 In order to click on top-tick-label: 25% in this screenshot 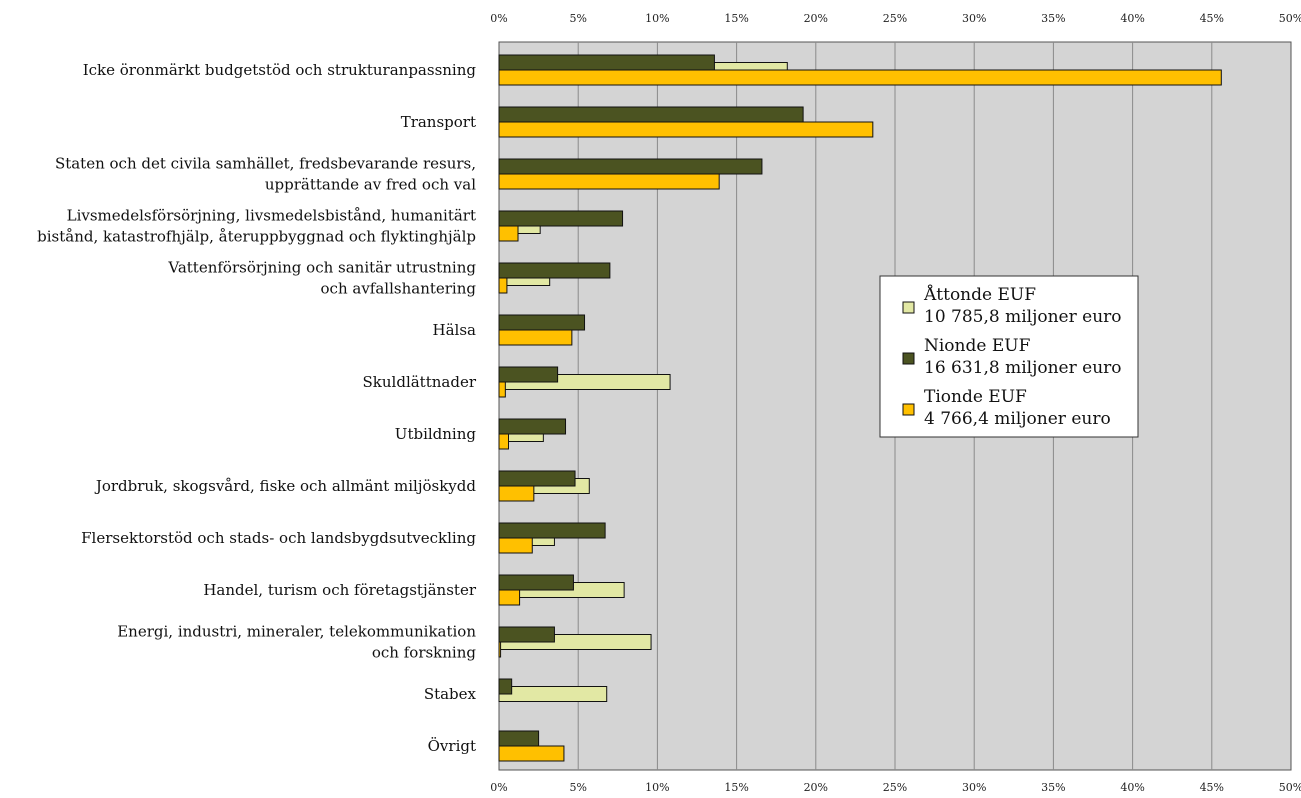, I will do `click(895, 18)`.